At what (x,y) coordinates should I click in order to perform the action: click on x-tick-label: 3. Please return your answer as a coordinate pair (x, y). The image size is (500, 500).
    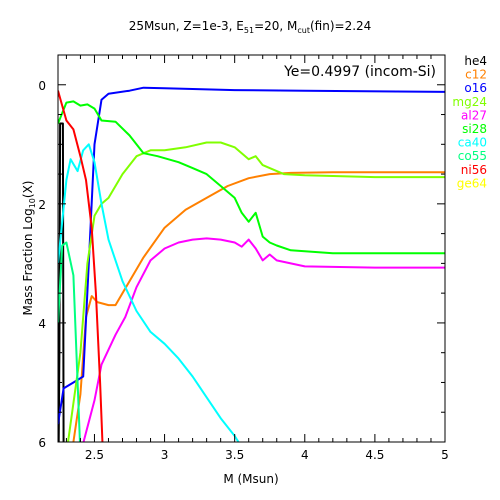
    Looking at the image, I should click on (165, 455).